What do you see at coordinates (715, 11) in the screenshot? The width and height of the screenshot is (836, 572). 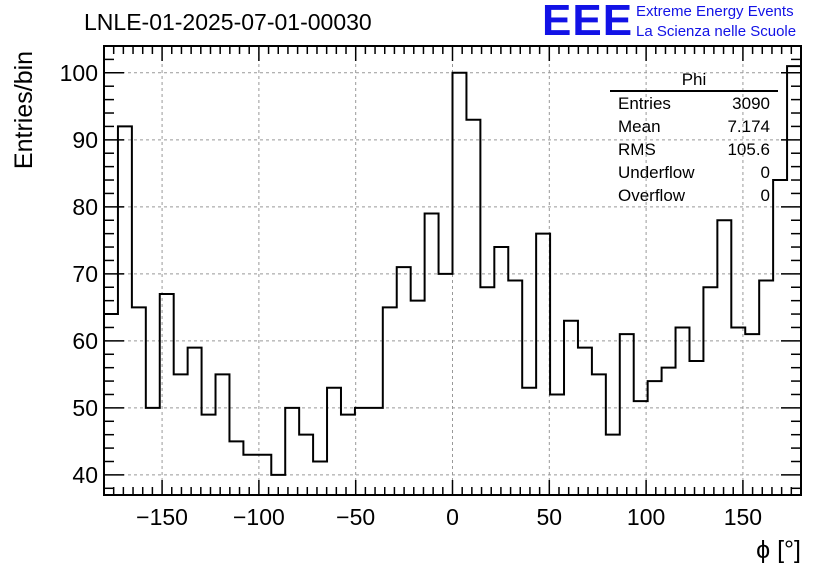 I see `logo-caption-line1: Extreme Energy Events` at bounding box center [715, 11].